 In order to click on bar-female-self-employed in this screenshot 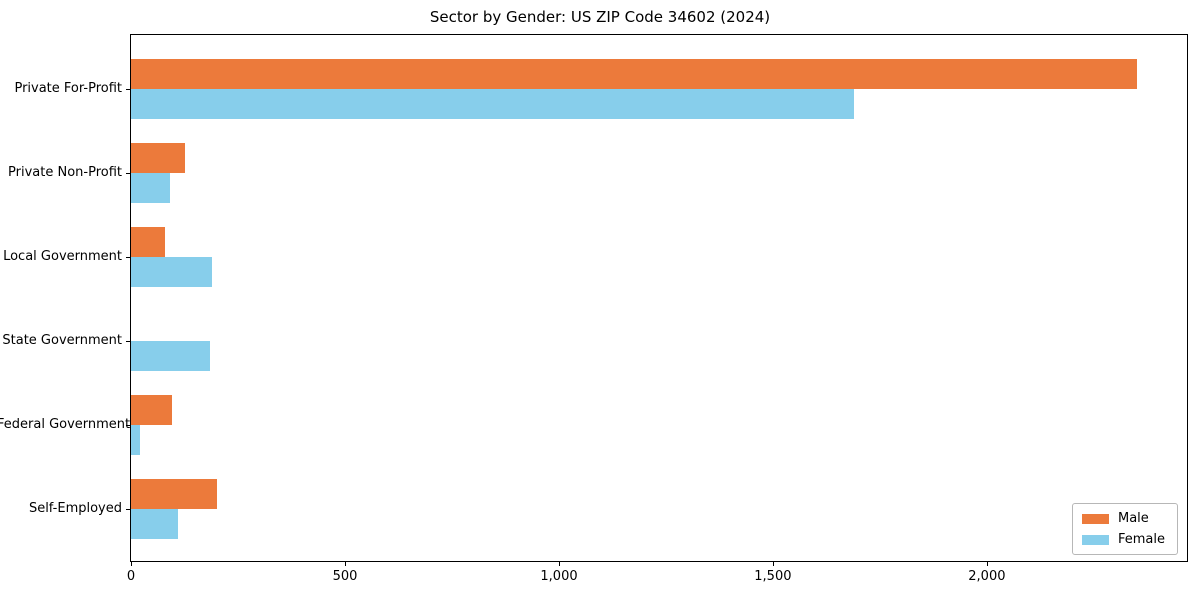, I will do `click(155, 524)`.